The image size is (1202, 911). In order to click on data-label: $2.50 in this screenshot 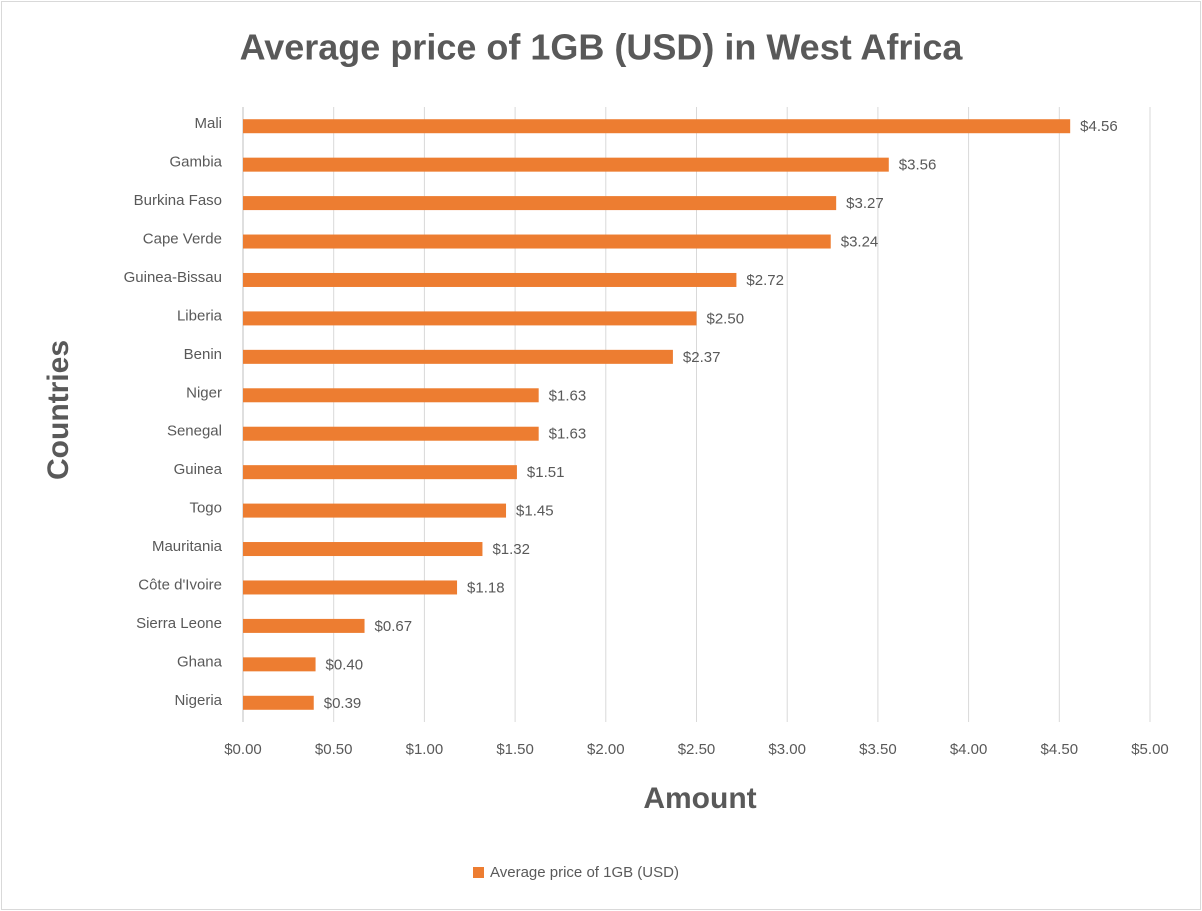, I will do `click(726, 318)`.